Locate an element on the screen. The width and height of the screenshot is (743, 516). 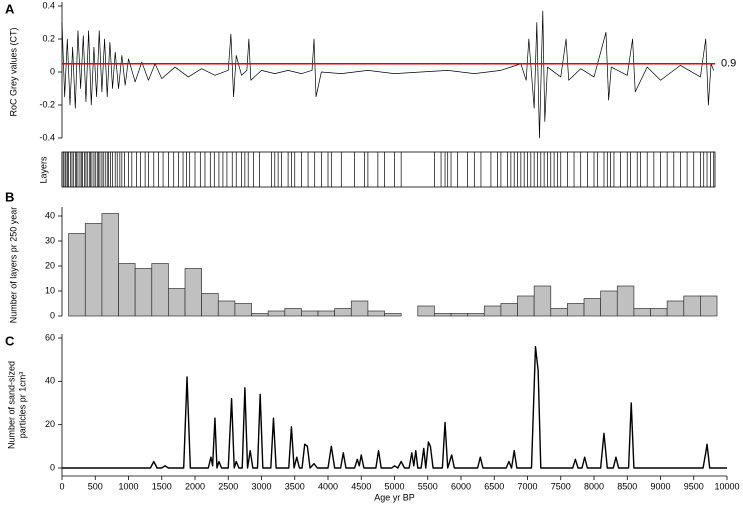
x-tick-label: 2500 is located at coordinates (228, 486).